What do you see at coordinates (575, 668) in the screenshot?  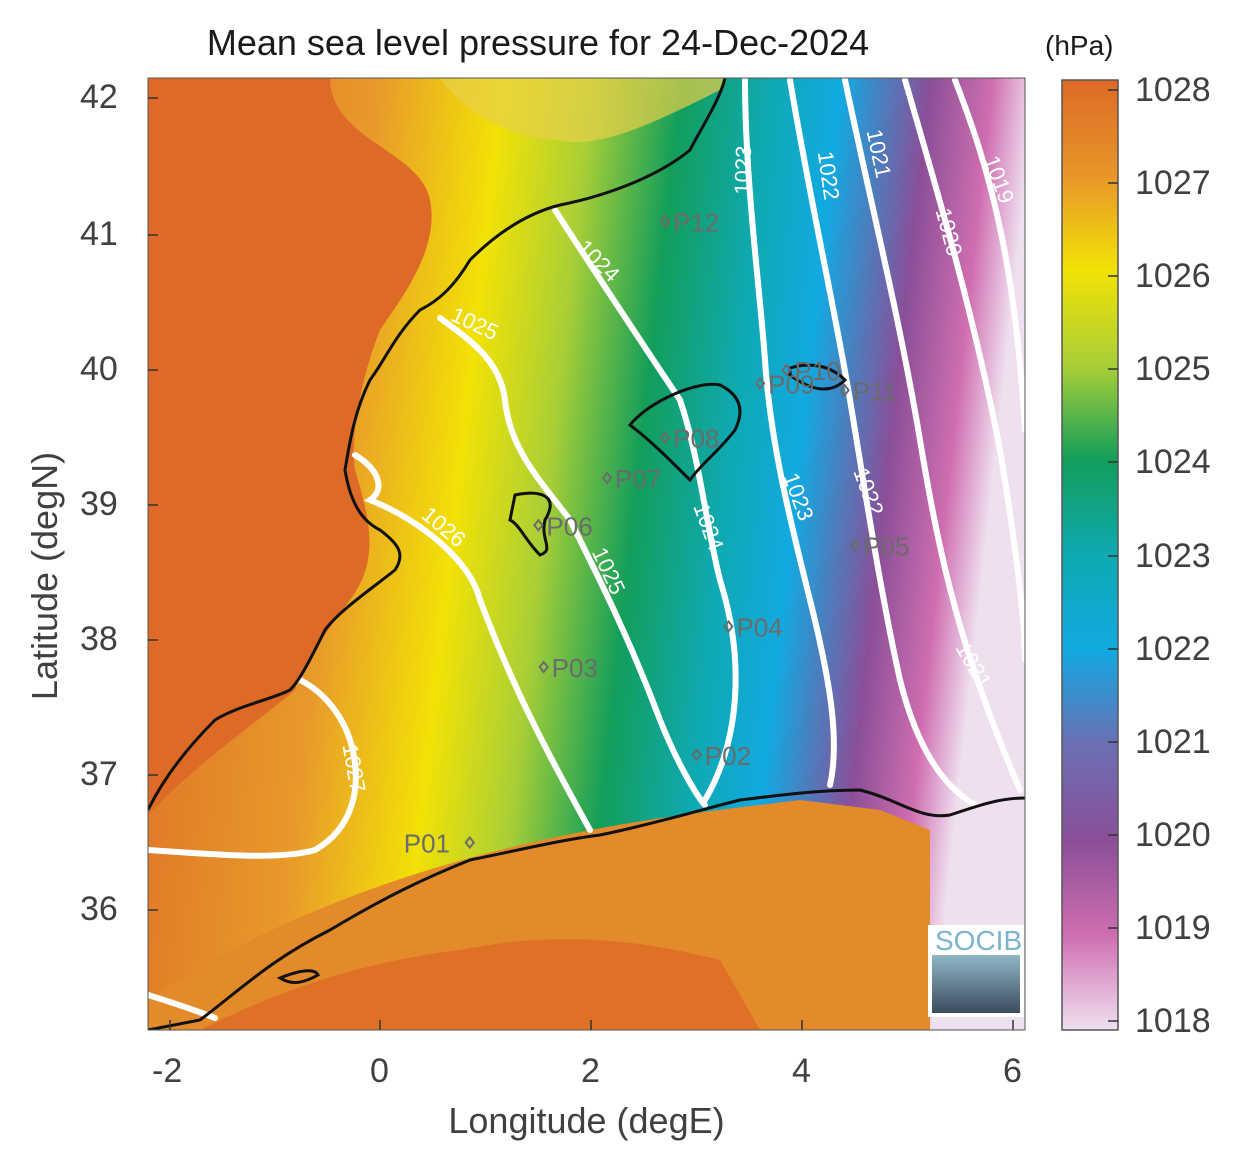 I see `station-label-p03: P03` at bounding box center [575, 668].